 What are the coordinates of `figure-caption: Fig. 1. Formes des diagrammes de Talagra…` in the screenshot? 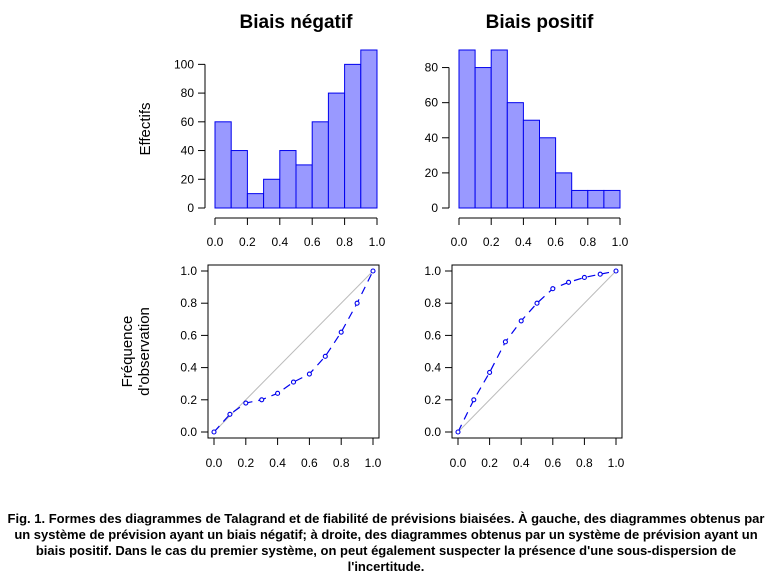 It's located at (386, 542).